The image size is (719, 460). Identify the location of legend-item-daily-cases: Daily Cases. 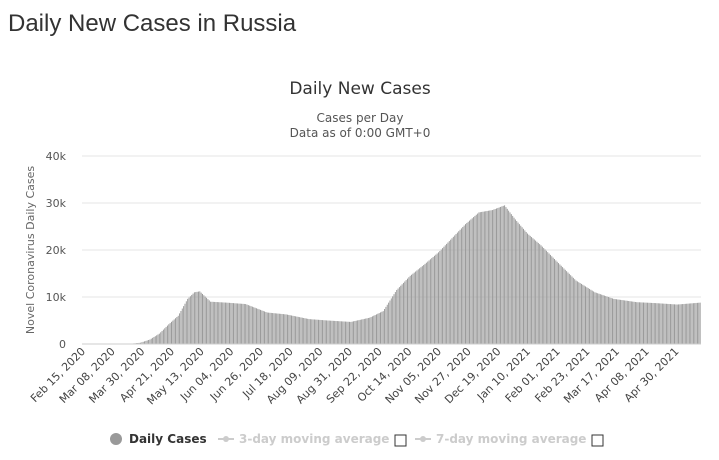
(158, 439).